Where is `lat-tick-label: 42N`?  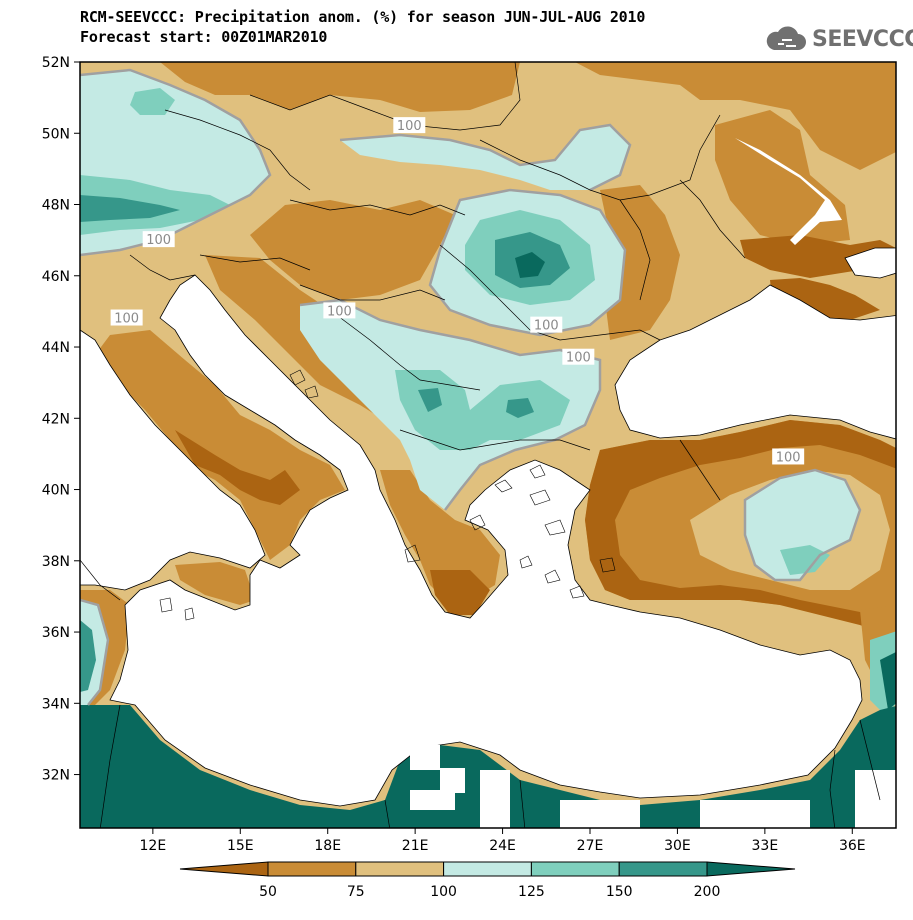 lat-tick-label: 42N is located at coordinates (56, 419).